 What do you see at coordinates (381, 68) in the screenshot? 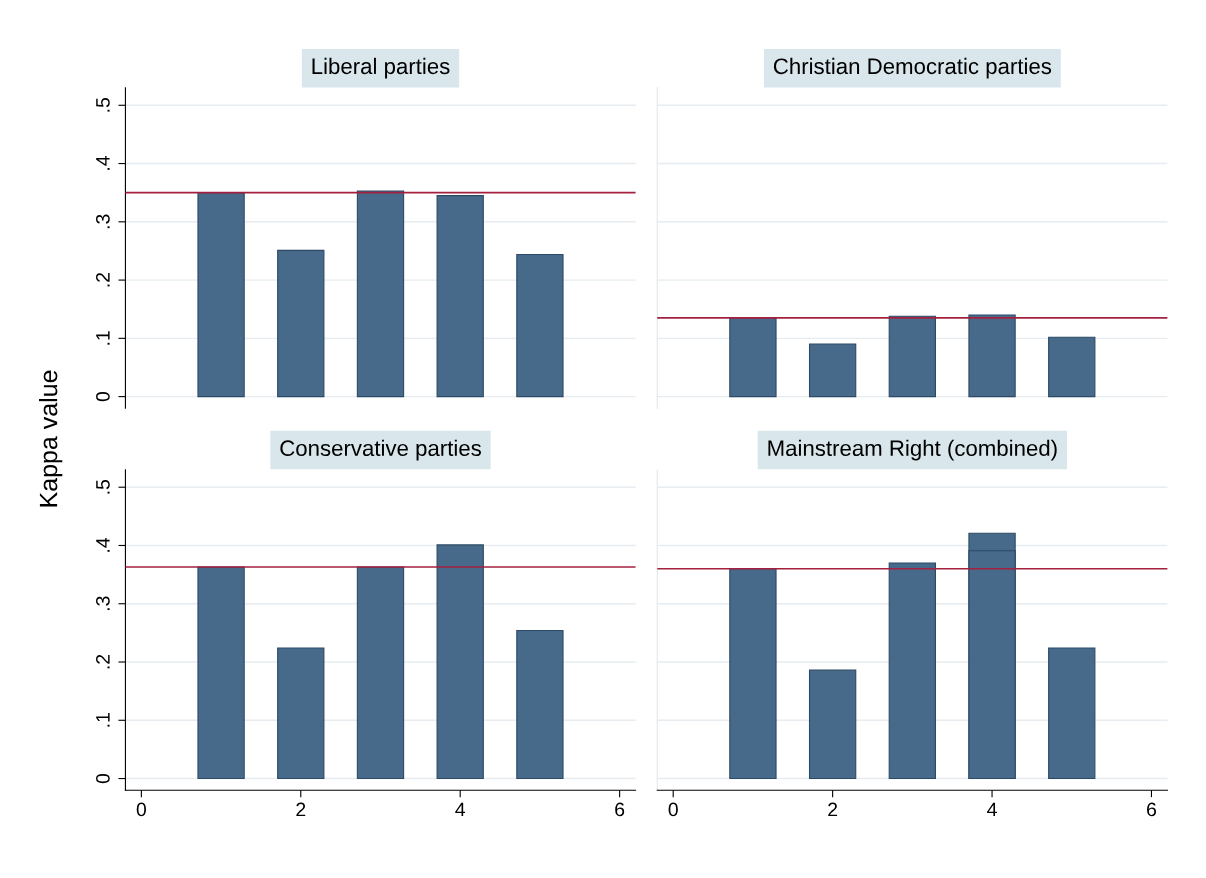
I see `chart-title: Liberal parties` at bounding box center [381, 68].